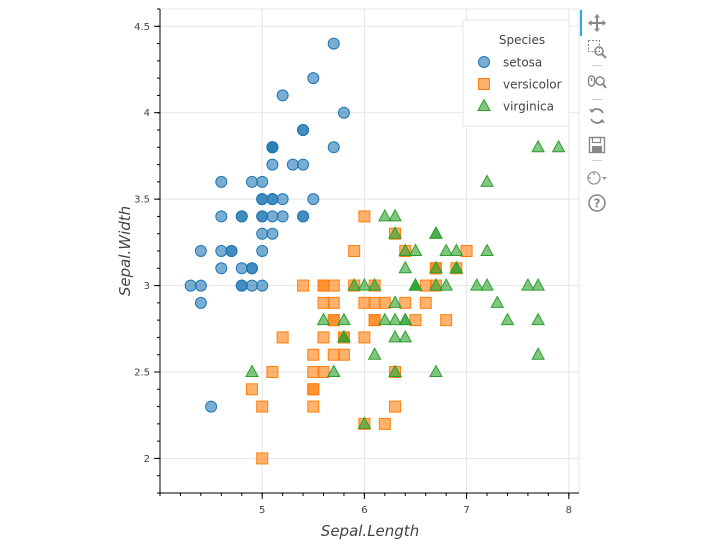 Image resolution: width=728 pixels, height=545 pixels. What do you see at coordinates (569, 510) in the screenshot?
I see `x-tick-label: 8` at bounding box center [569, 510].